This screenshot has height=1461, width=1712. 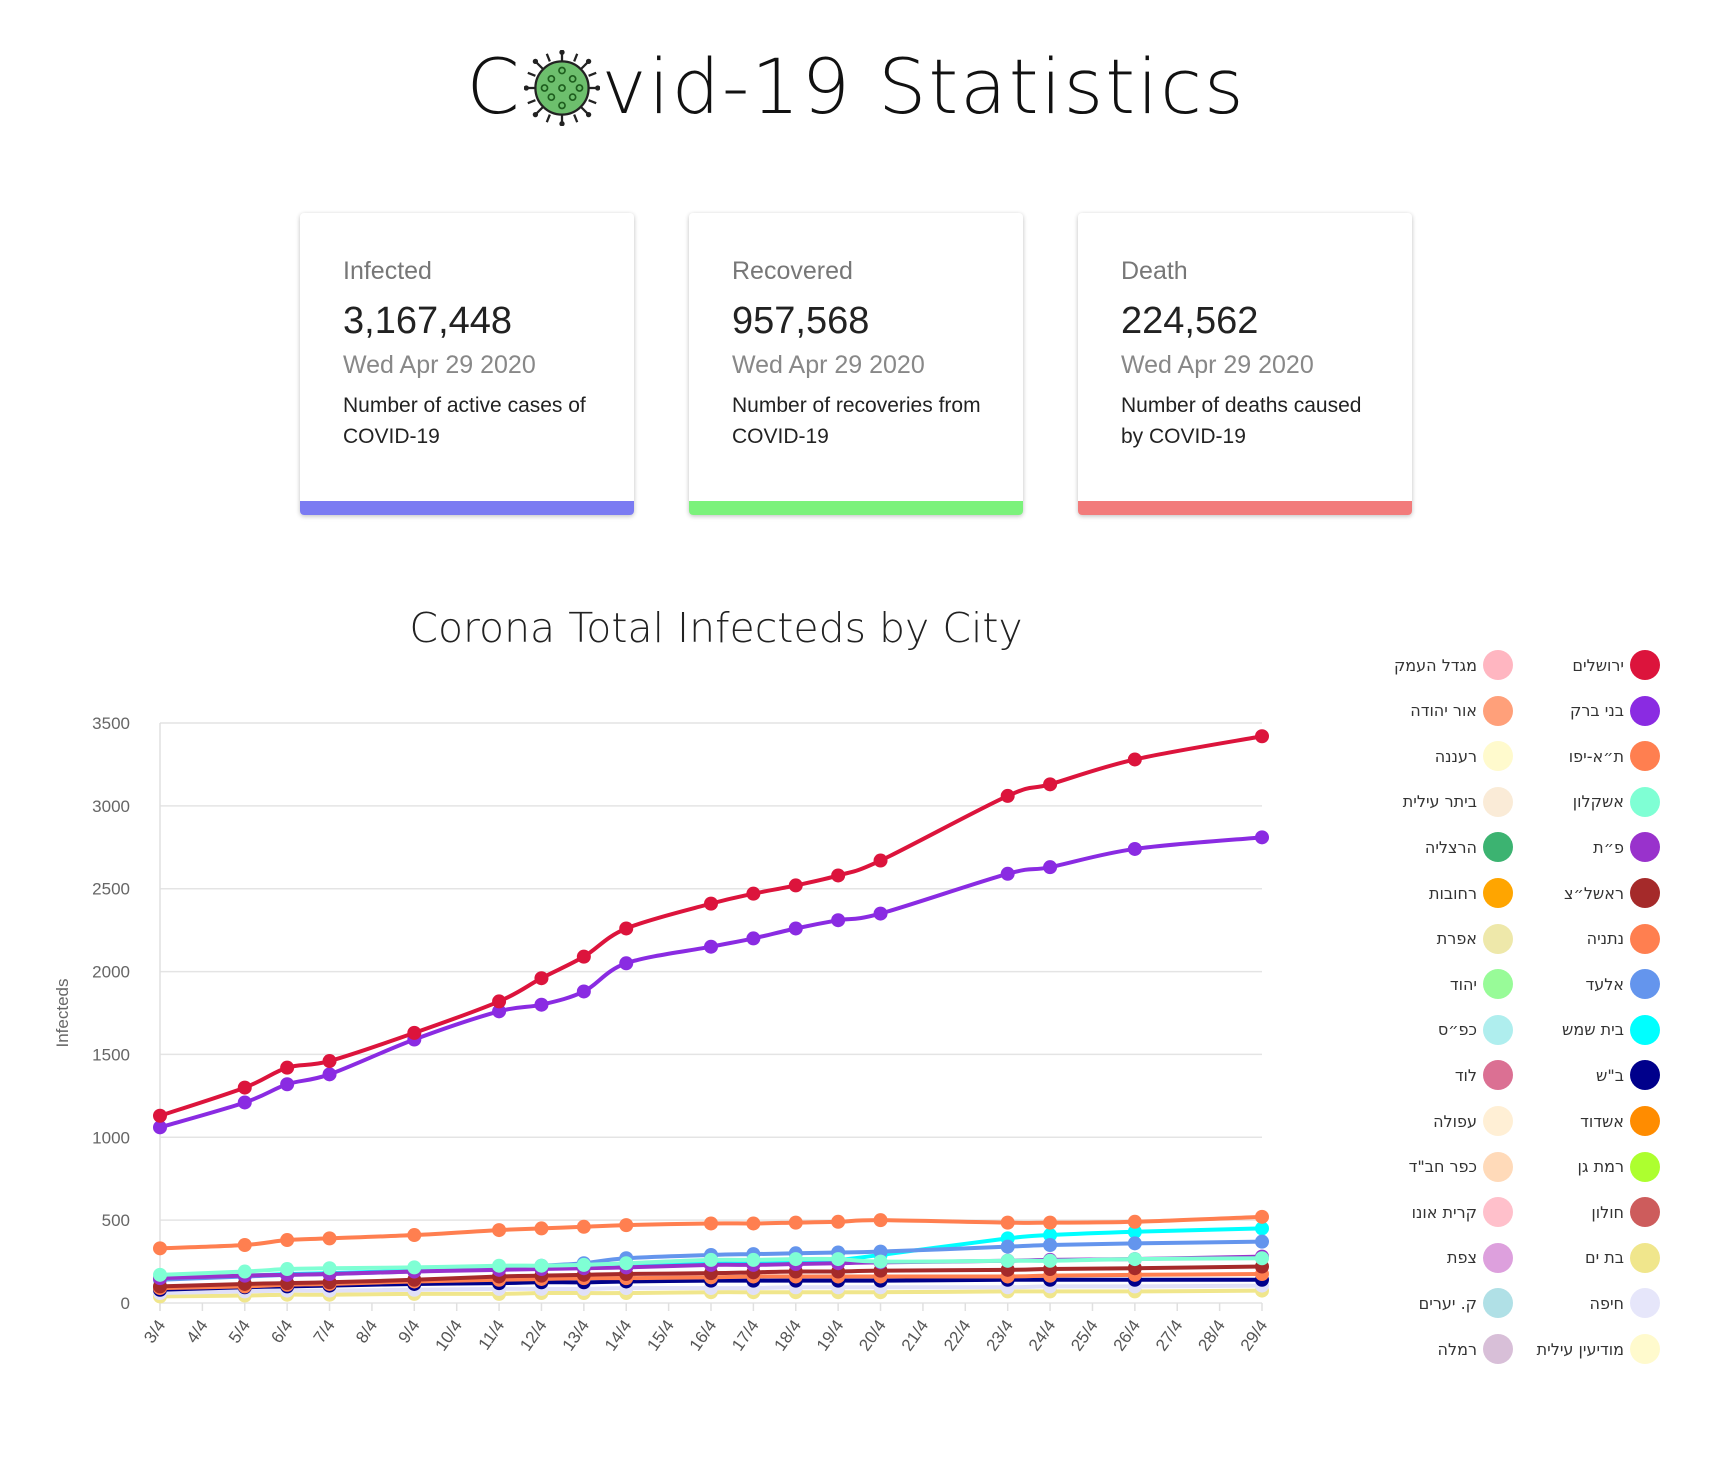 What do you see at coordinates (1594, 893) in the screenshot?
I see `legend-label: ראשל״צ` at bounding box center [1594, 893].